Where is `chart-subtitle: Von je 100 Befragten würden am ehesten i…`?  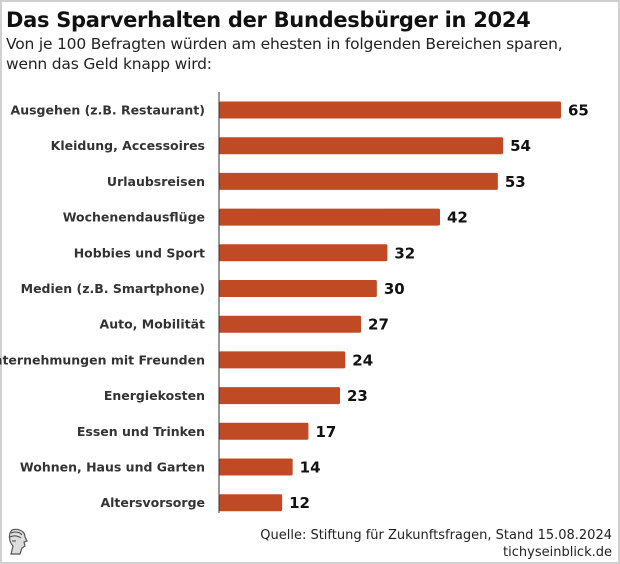
chart-subtitle: Von je 100 Befragten würden am ehesten i… is located at coordinates (284, 54).